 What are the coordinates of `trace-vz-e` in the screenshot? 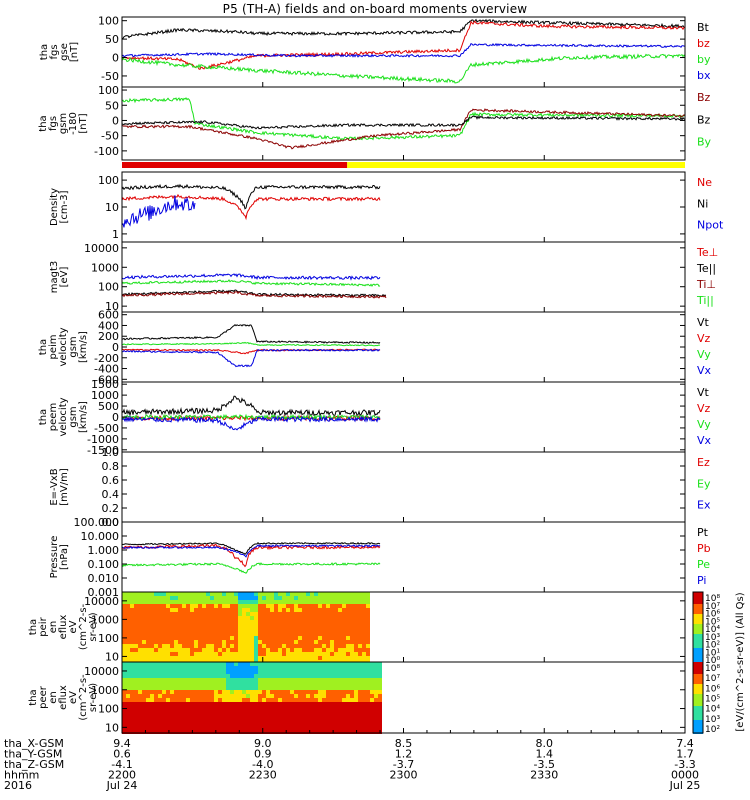 It's located at (251, 418).